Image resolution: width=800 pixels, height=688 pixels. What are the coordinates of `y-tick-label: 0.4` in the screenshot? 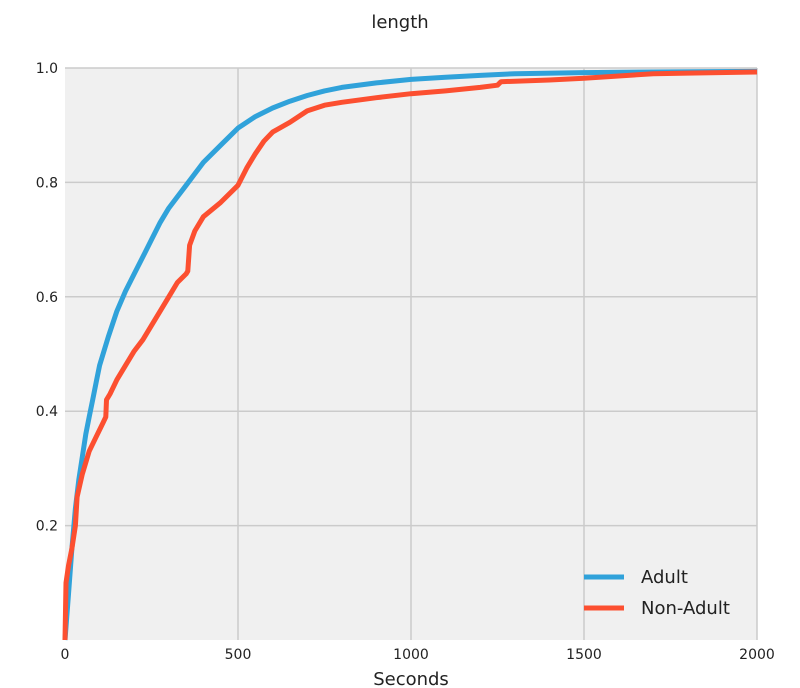 It's located at (47, 412).